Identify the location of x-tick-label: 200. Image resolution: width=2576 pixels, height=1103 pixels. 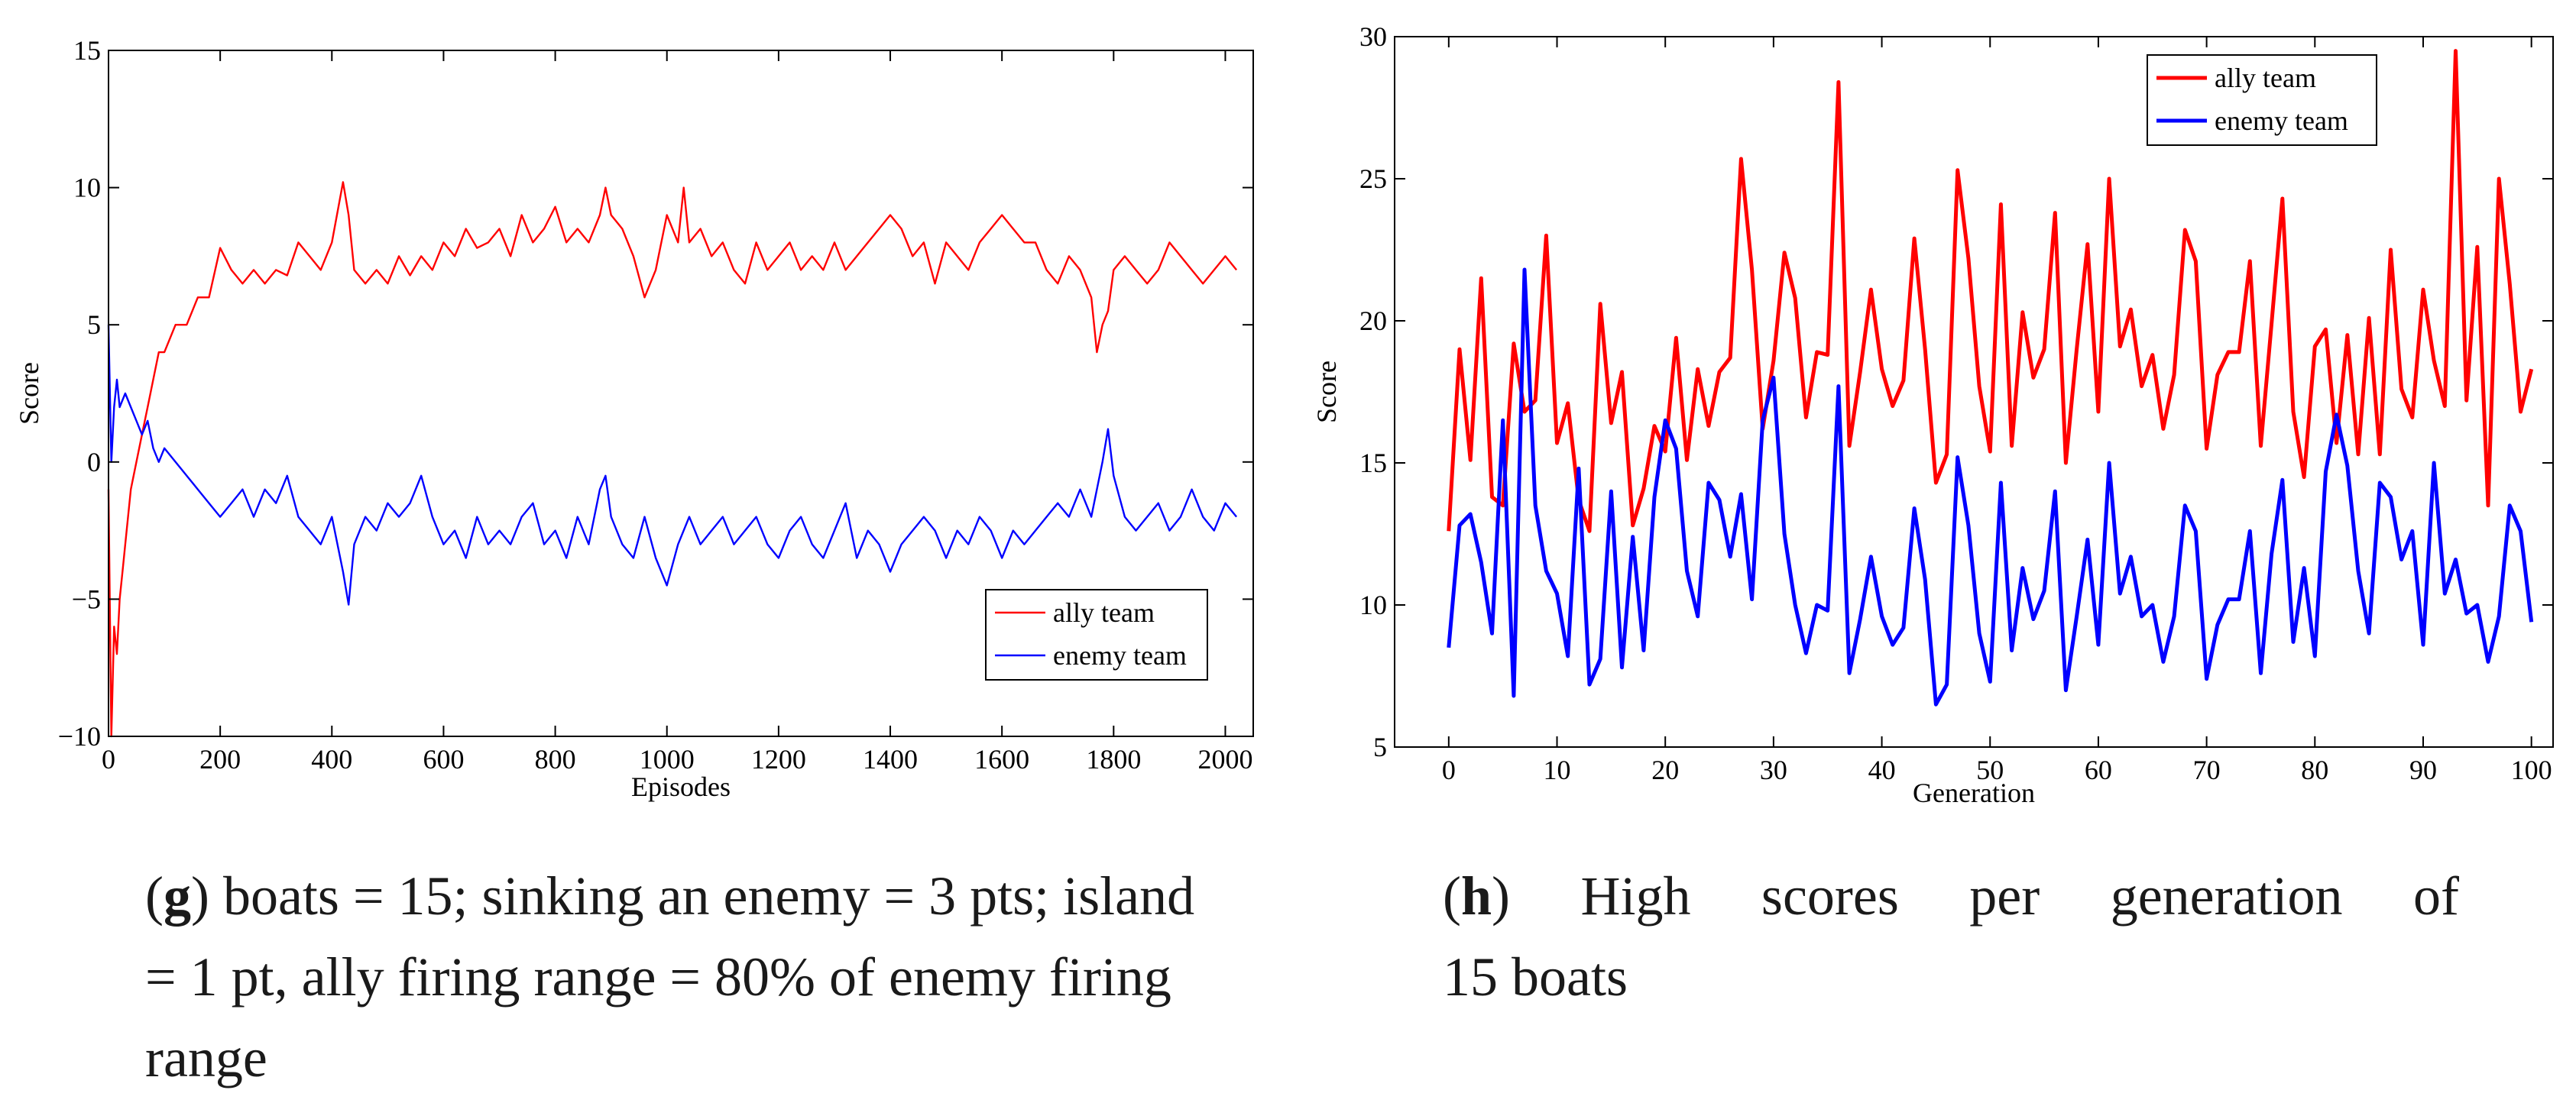
(220, 760).